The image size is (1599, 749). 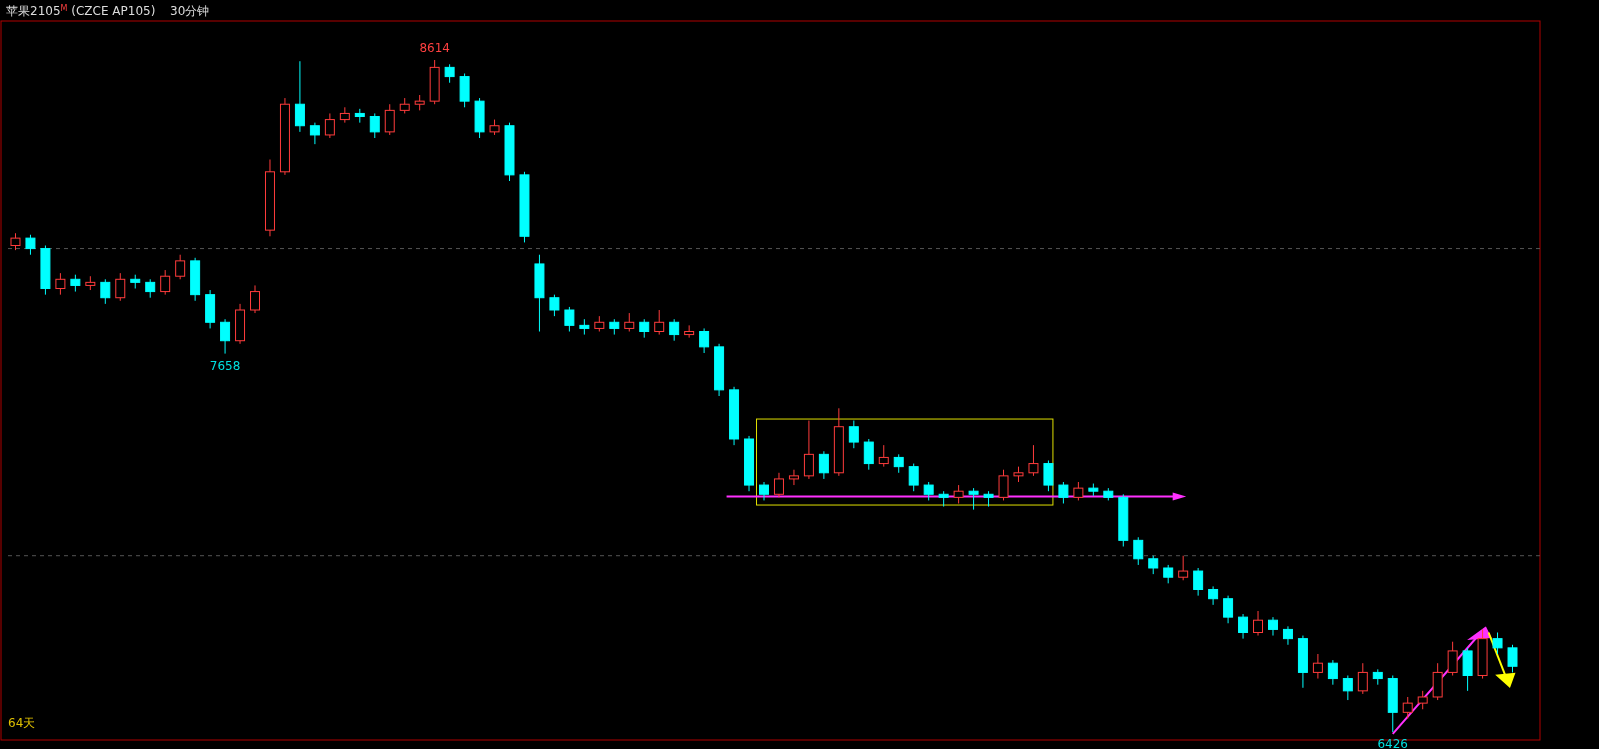 I want to click on chart-subtitle: 30分钟, so click(x=190, y=11).